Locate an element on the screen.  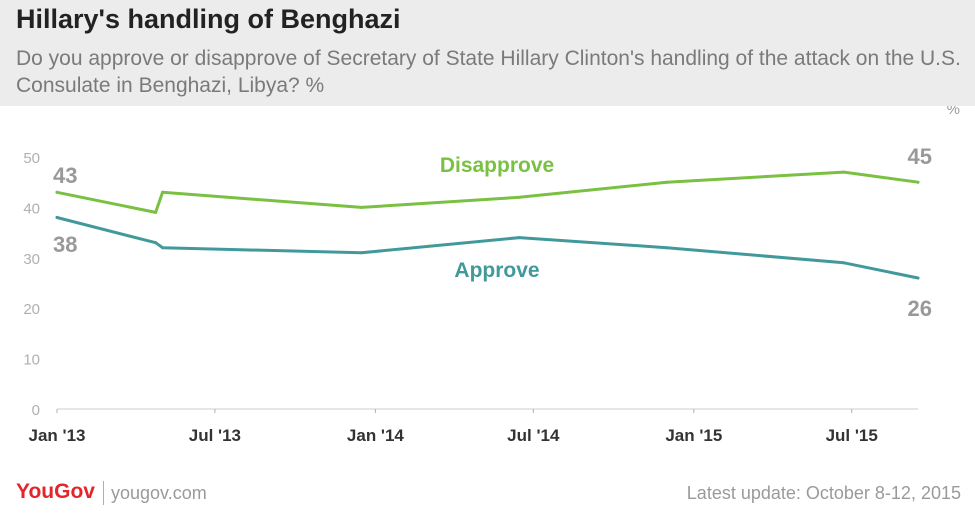
y-tick-label: 40 is located at coordinates (31, 208).